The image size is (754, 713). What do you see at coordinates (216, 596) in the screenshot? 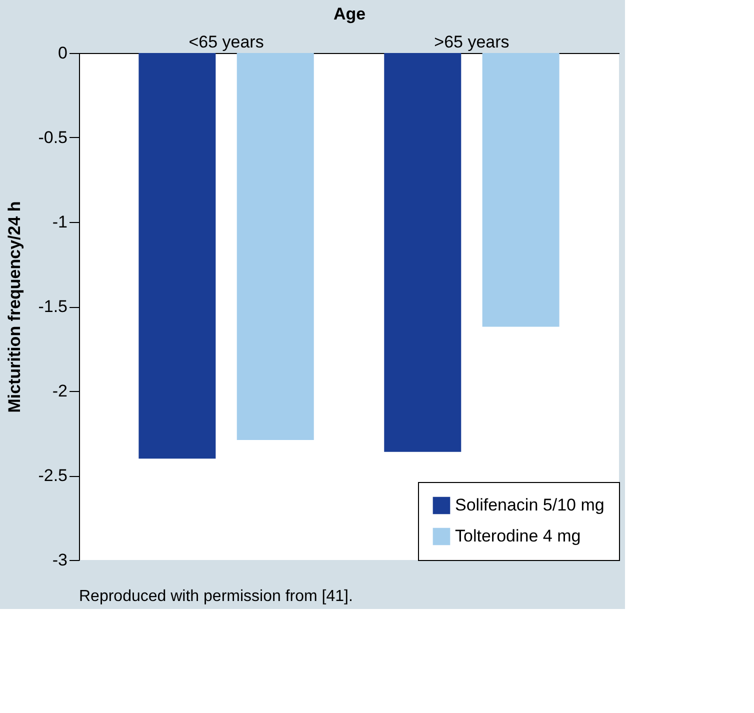
I see `text: Reproduced with permission from [41].` at bounding box center [216, 596].